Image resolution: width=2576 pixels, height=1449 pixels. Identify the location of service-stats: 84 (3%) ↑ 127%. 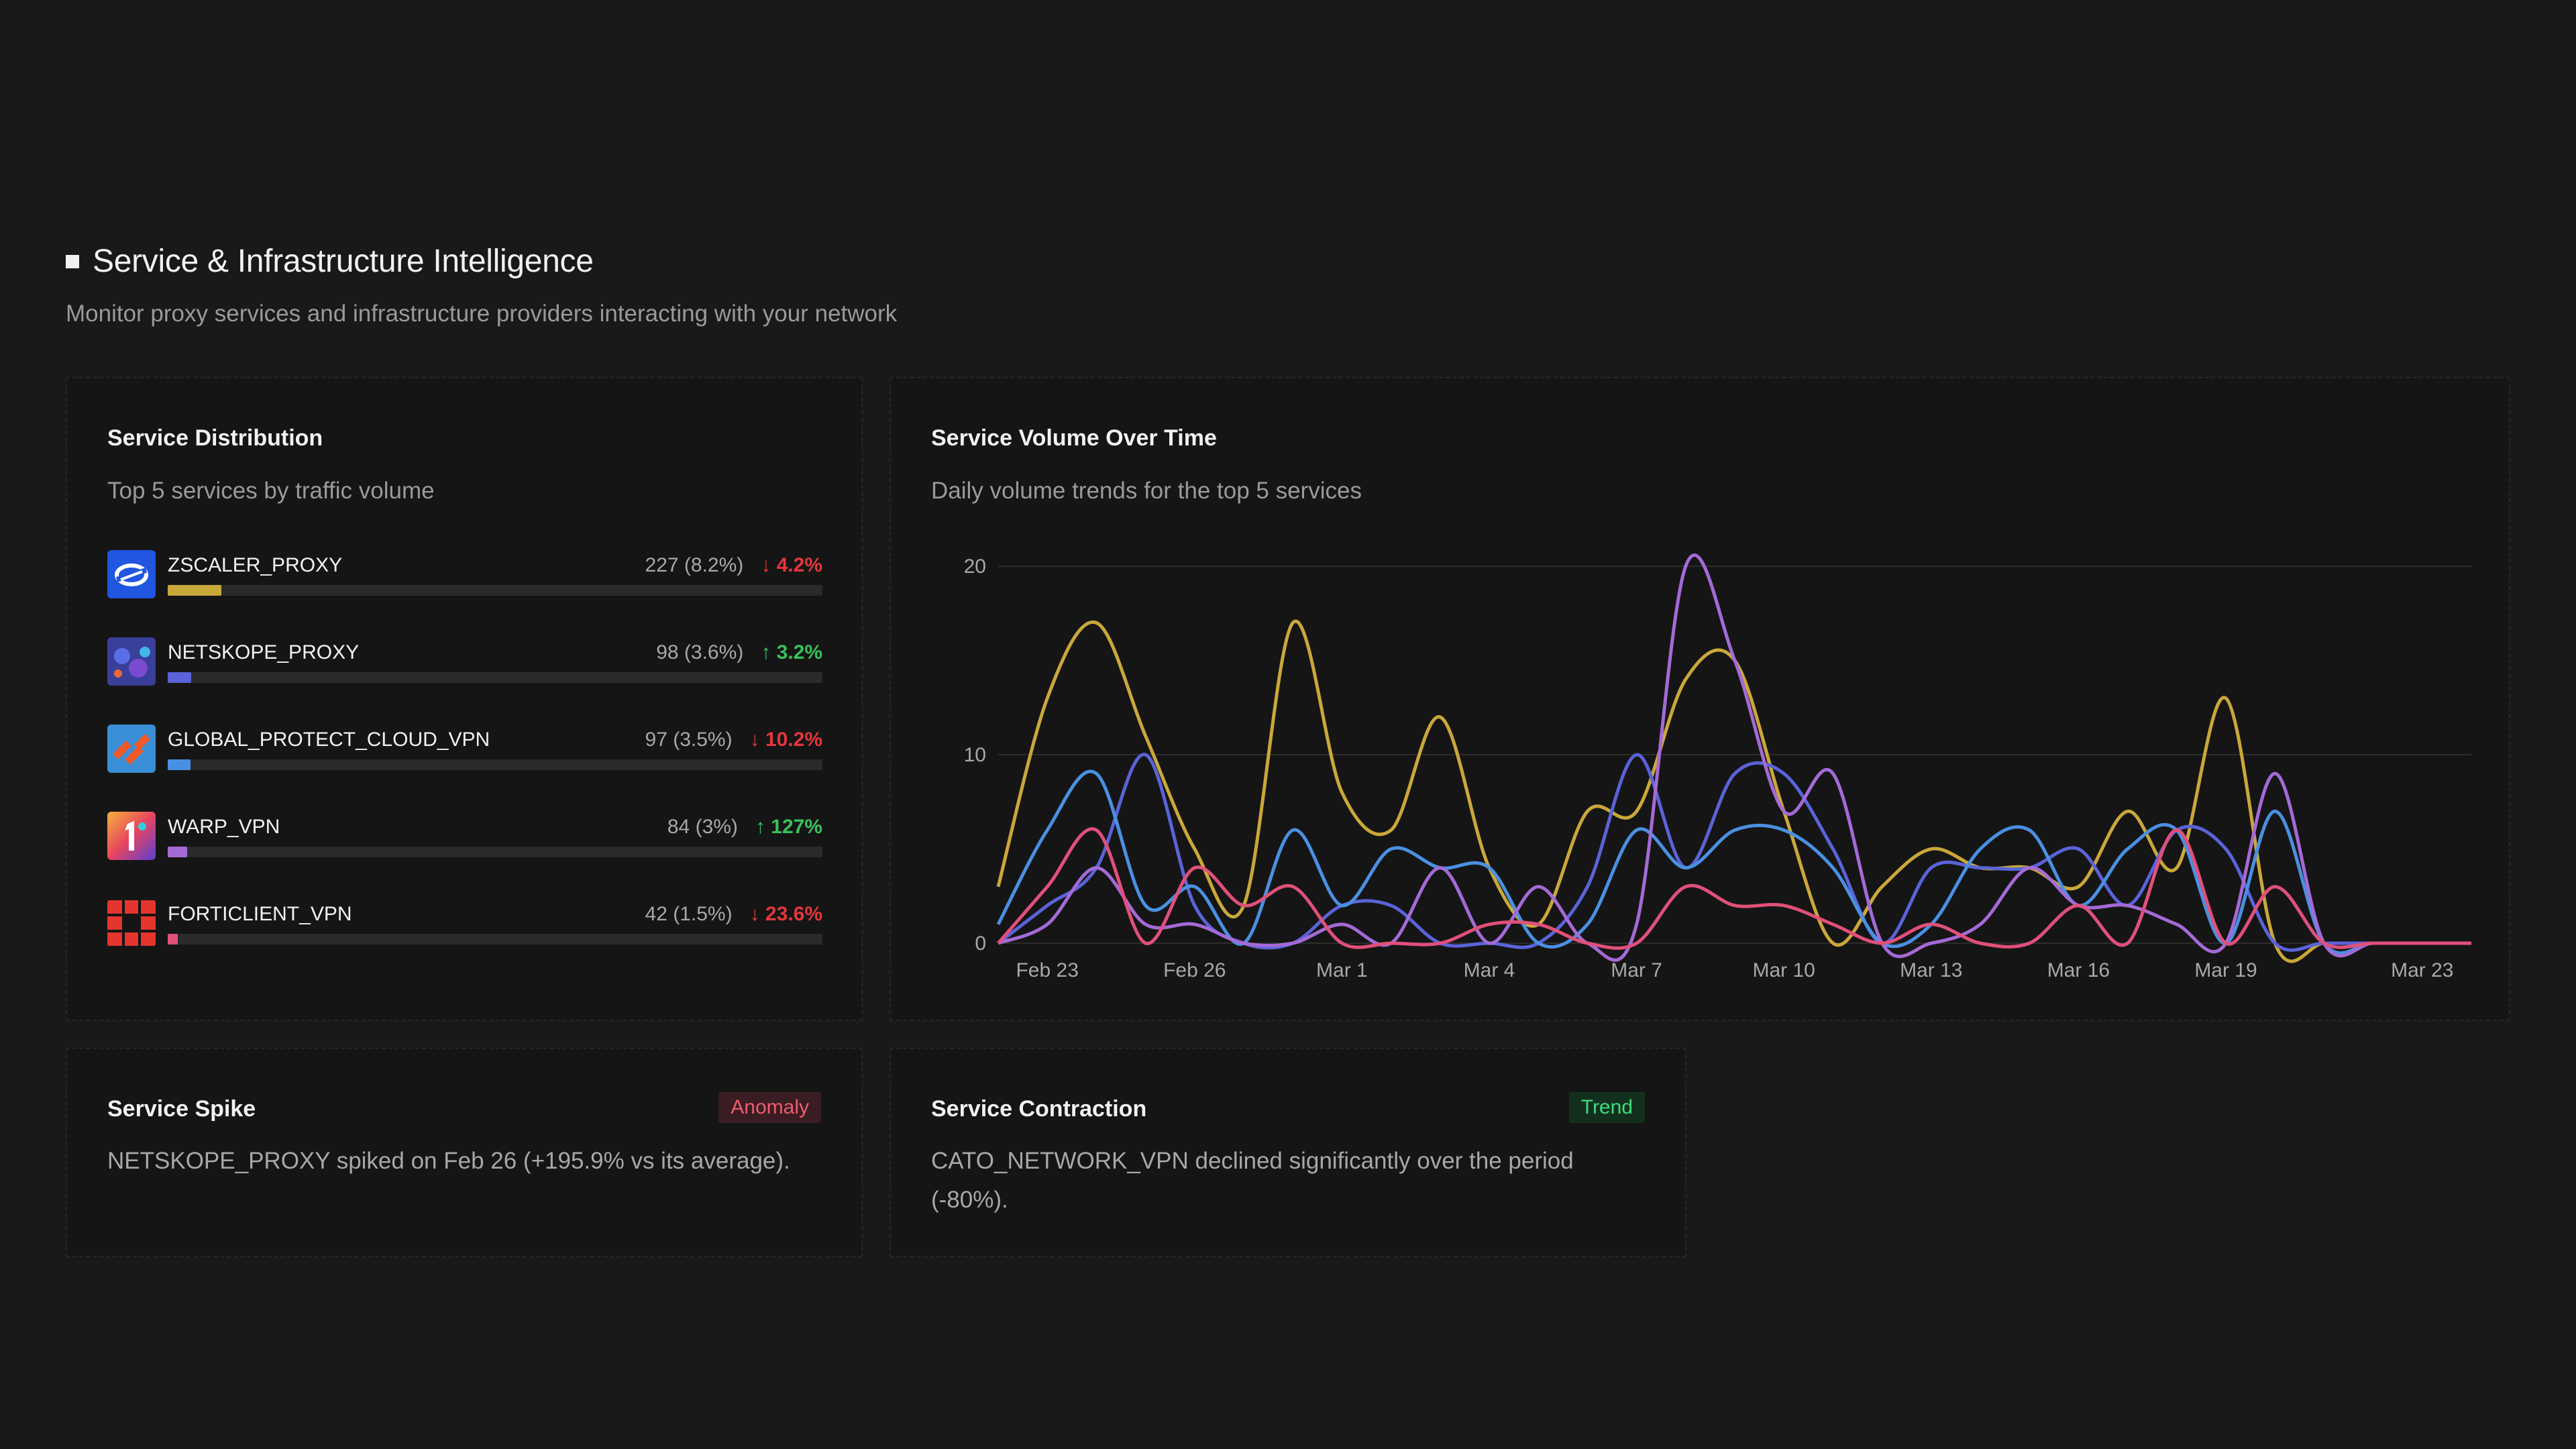
(744, 827).